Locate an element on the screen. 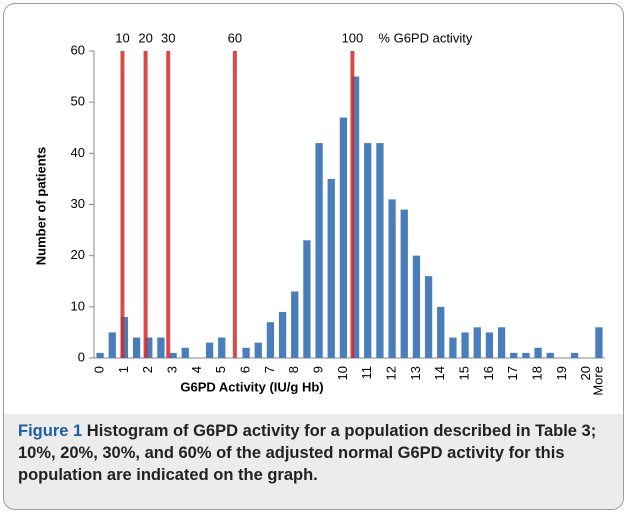  y-tick-label: 40 is located at coordinates (78, 152).